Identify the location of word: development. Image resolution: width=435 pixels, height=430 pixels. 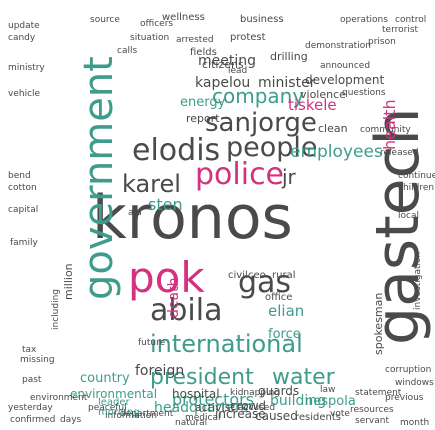
(344, 80).